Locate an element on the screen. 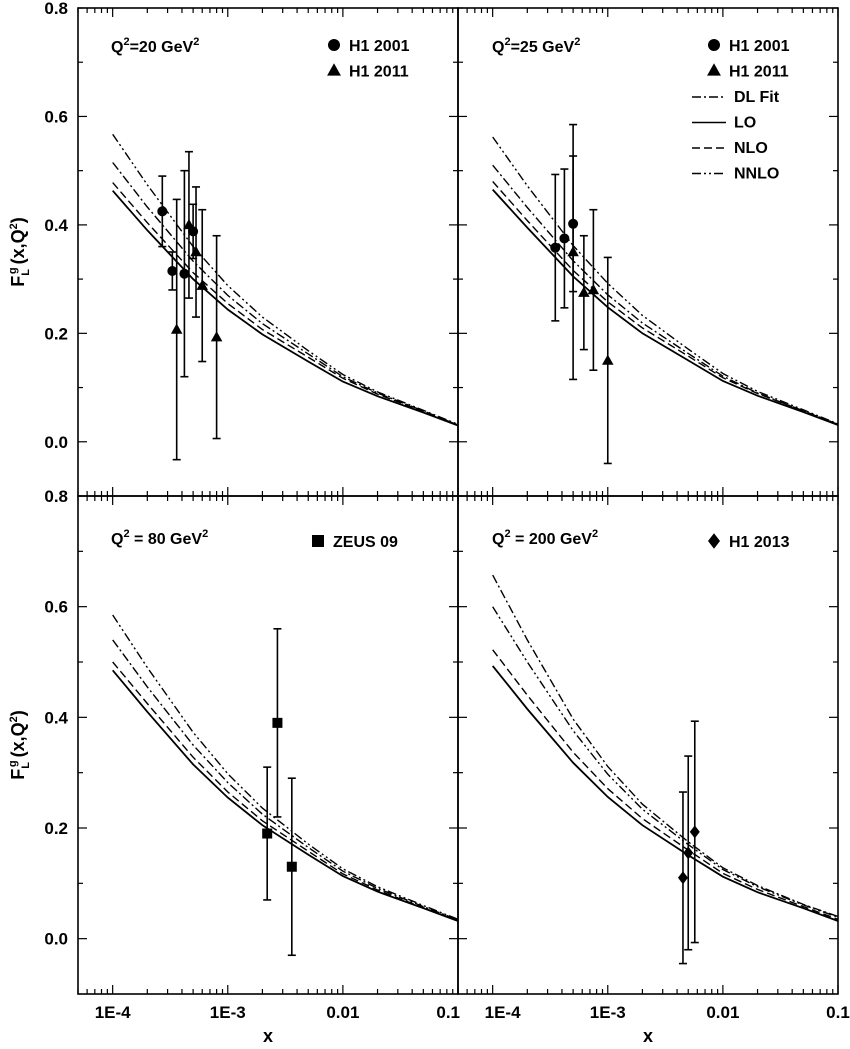 This screenshot has width=850, height=1049. legend: H1 2001 H1 2011 is located at coordinates (368, 59).